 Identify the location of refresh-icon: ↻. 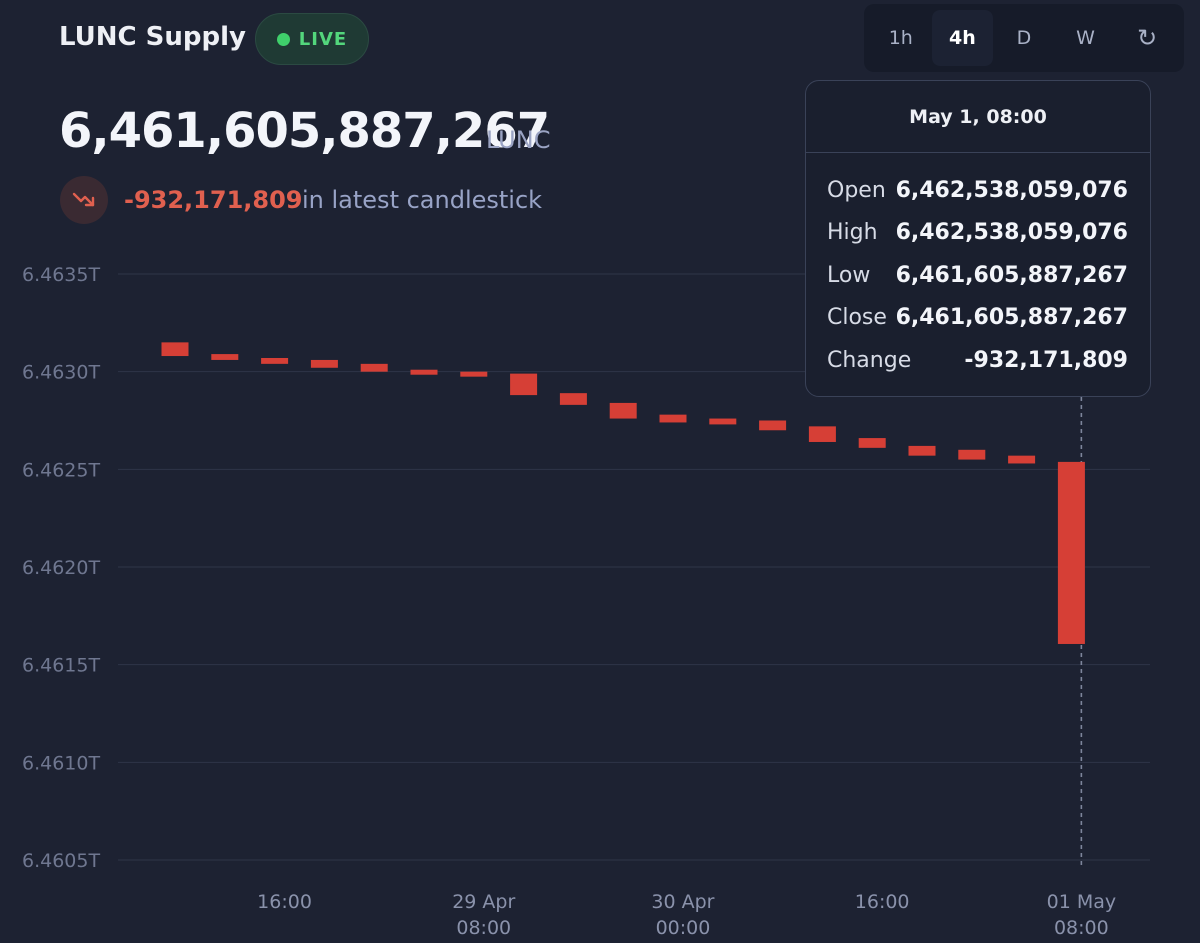
(1147, 38).